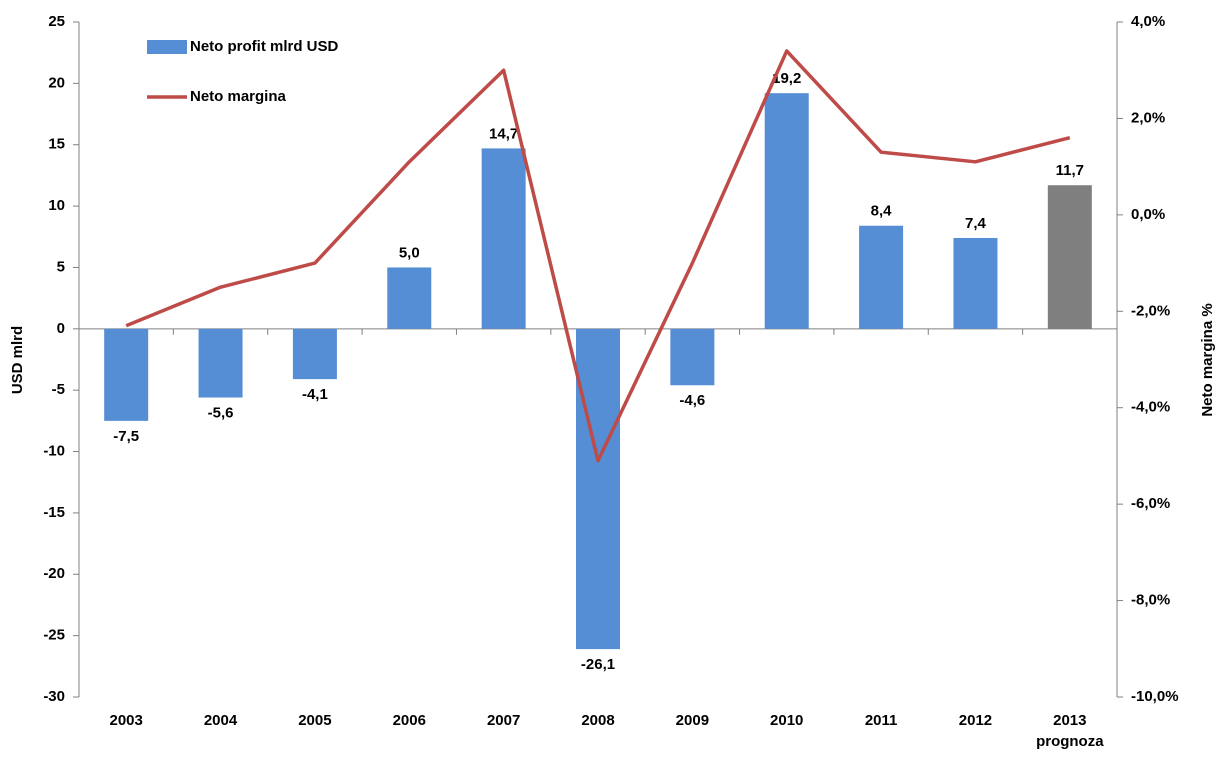  Describe the element at coordinates (786, 720) in the screenshot. I see `x-tick-label: 2010` at that location.